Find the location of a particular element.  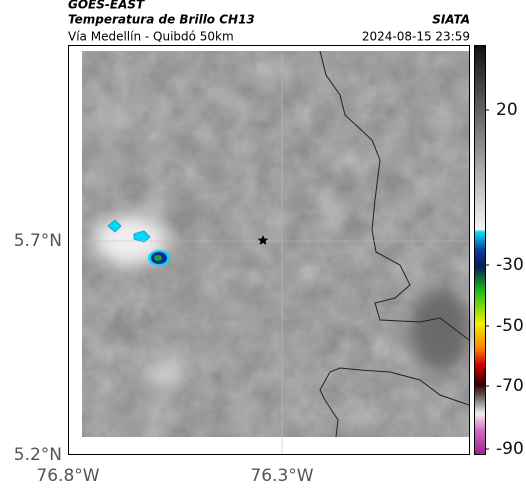

lat-tick-label: 5.7°N is located at coordinates (38, 241).